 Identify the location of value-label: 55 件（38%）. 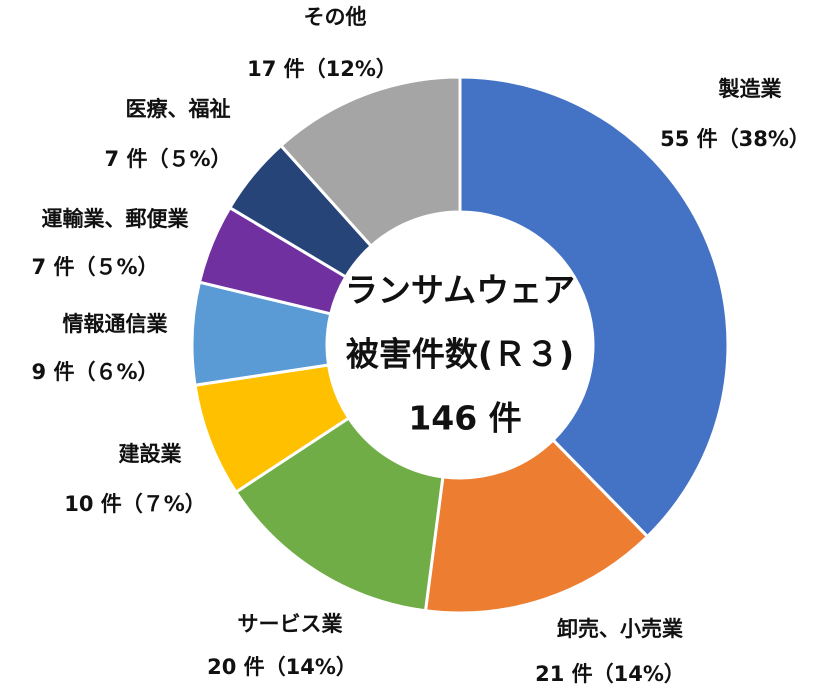
(735, 139).